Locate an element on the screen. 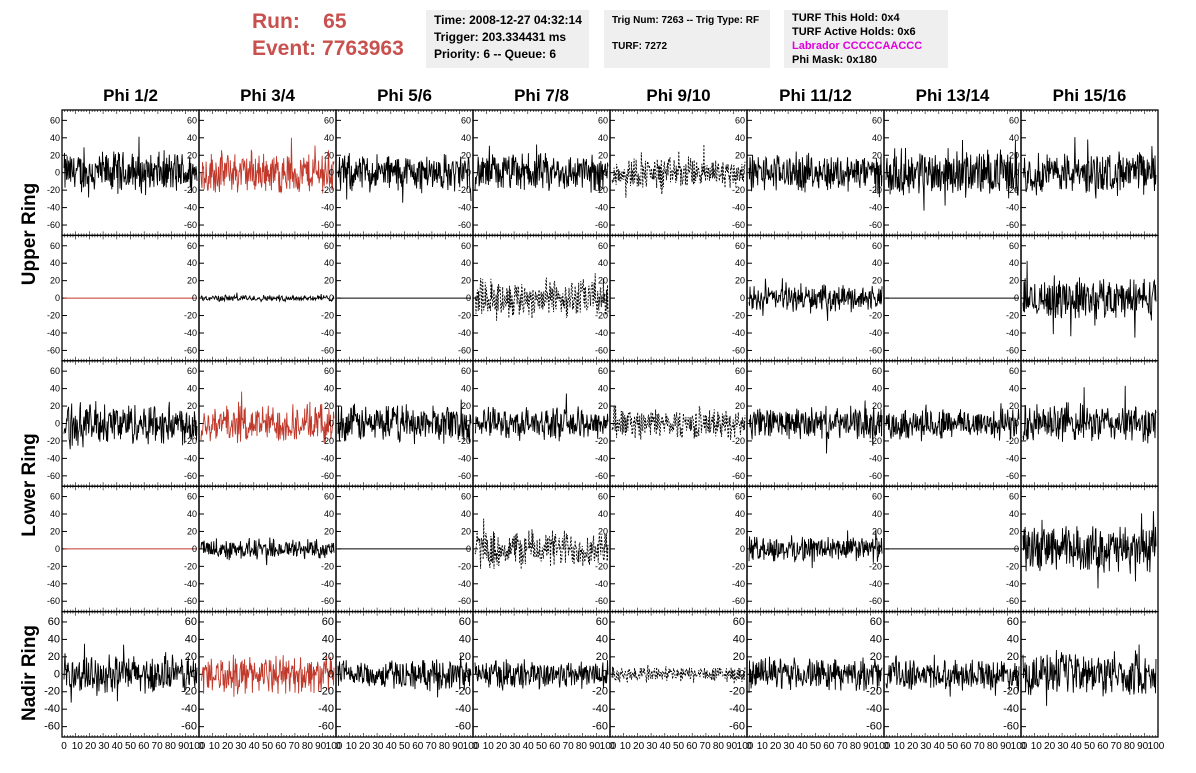  x-tick-label: 60 is located at coordinates (555, 746).